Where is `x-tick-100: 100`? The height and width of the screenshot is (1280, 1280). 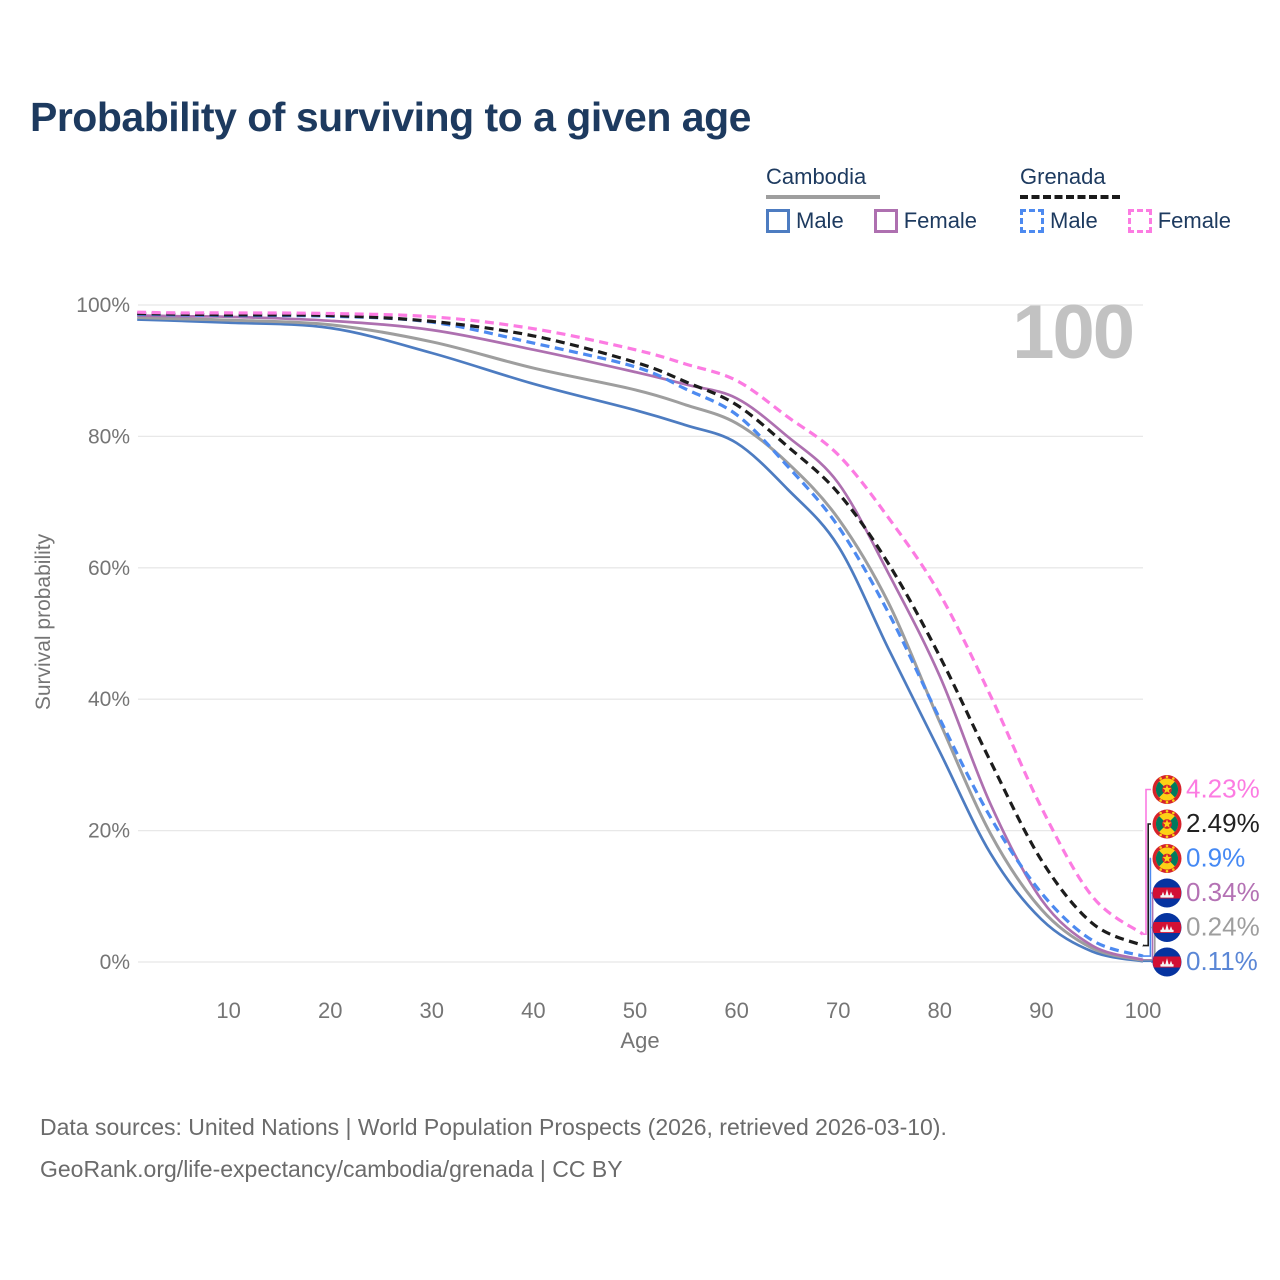
x-tick-100: 100 is located at coordinates (1143, 1010).